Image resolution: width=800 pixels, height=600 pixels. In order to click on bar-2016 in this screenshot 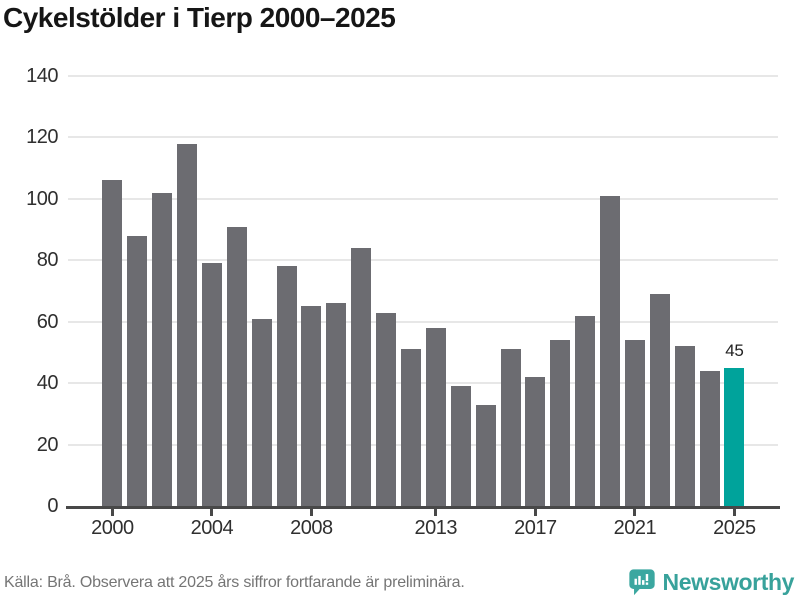, I will do `click(510, 427)`.